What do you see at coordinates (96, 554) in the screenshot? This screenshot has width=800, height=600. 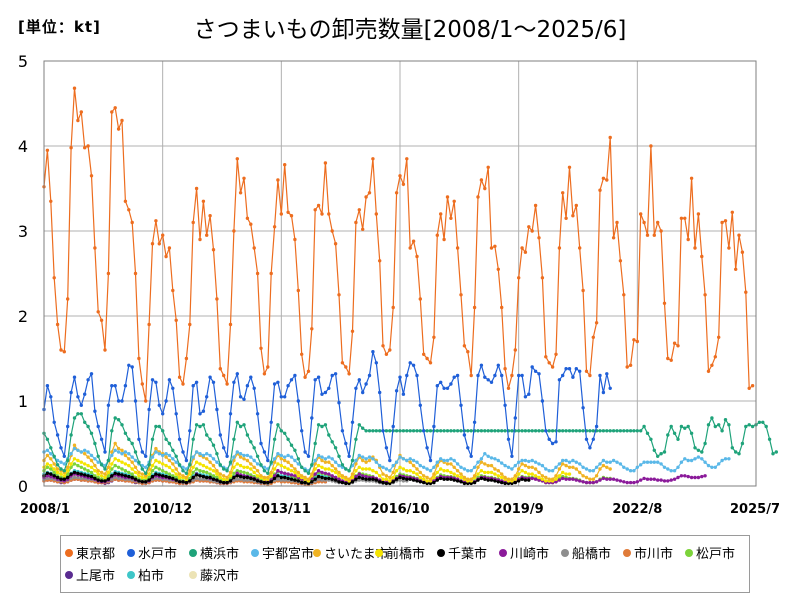 I see `legend-label: 東京都` at bounding box center [96, 554].